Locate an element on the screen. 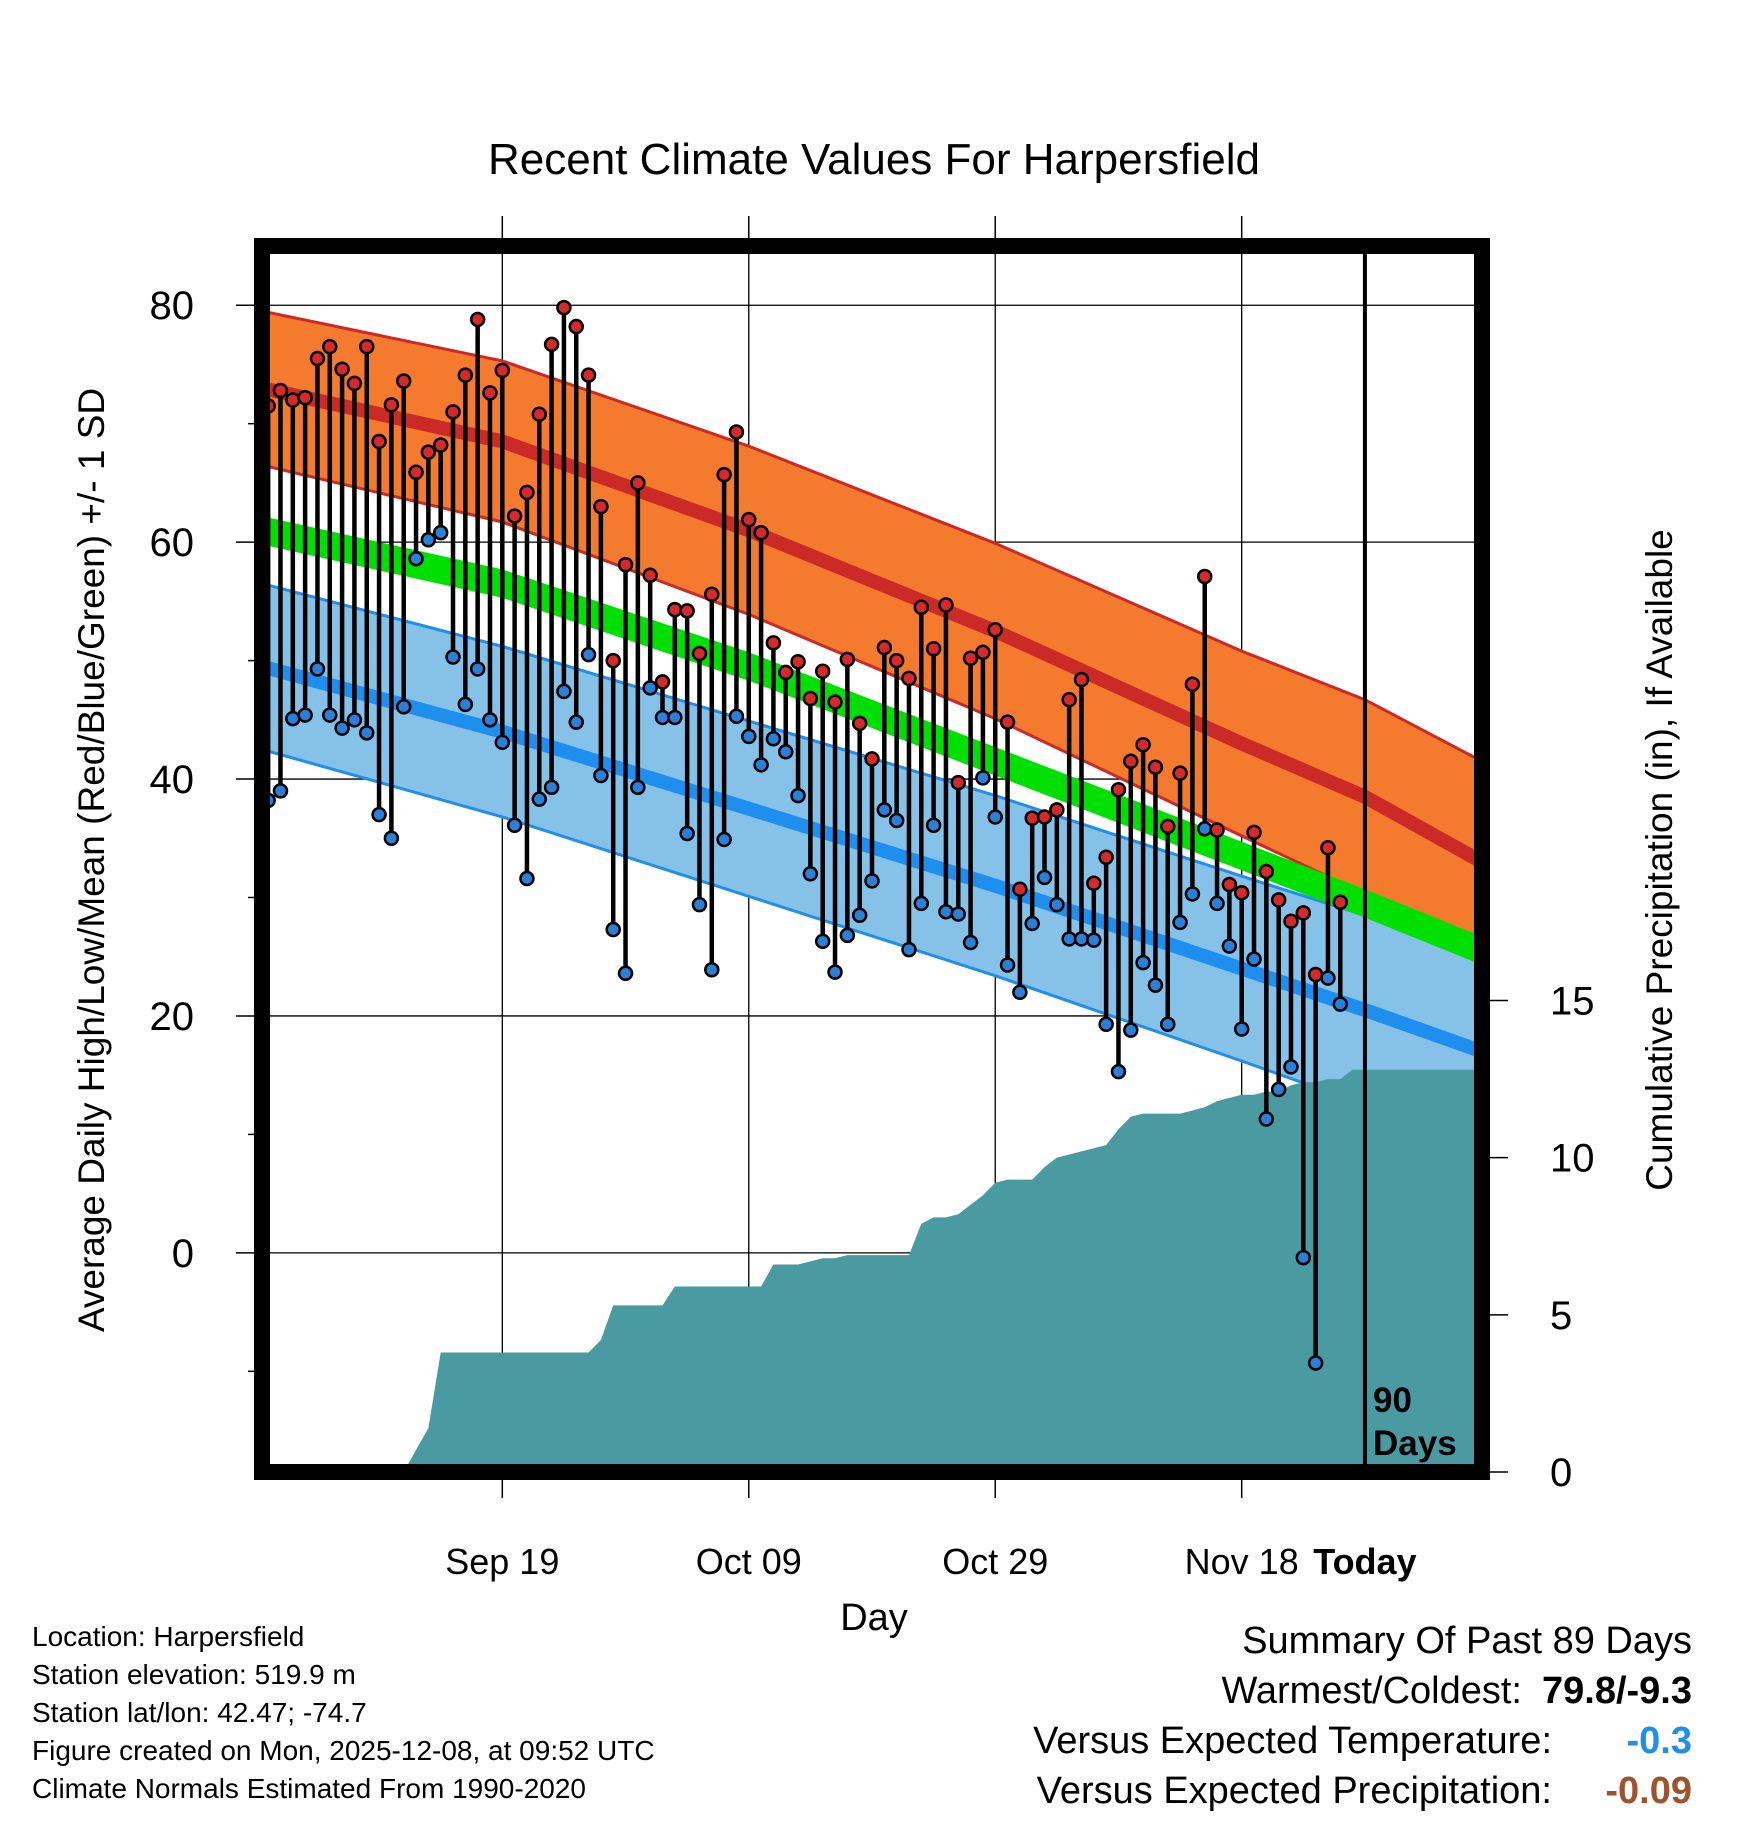 The image size is (1748, 1828). warm-cold-label: Warmest/Coldest: is located at coordinates (1371, 1691).